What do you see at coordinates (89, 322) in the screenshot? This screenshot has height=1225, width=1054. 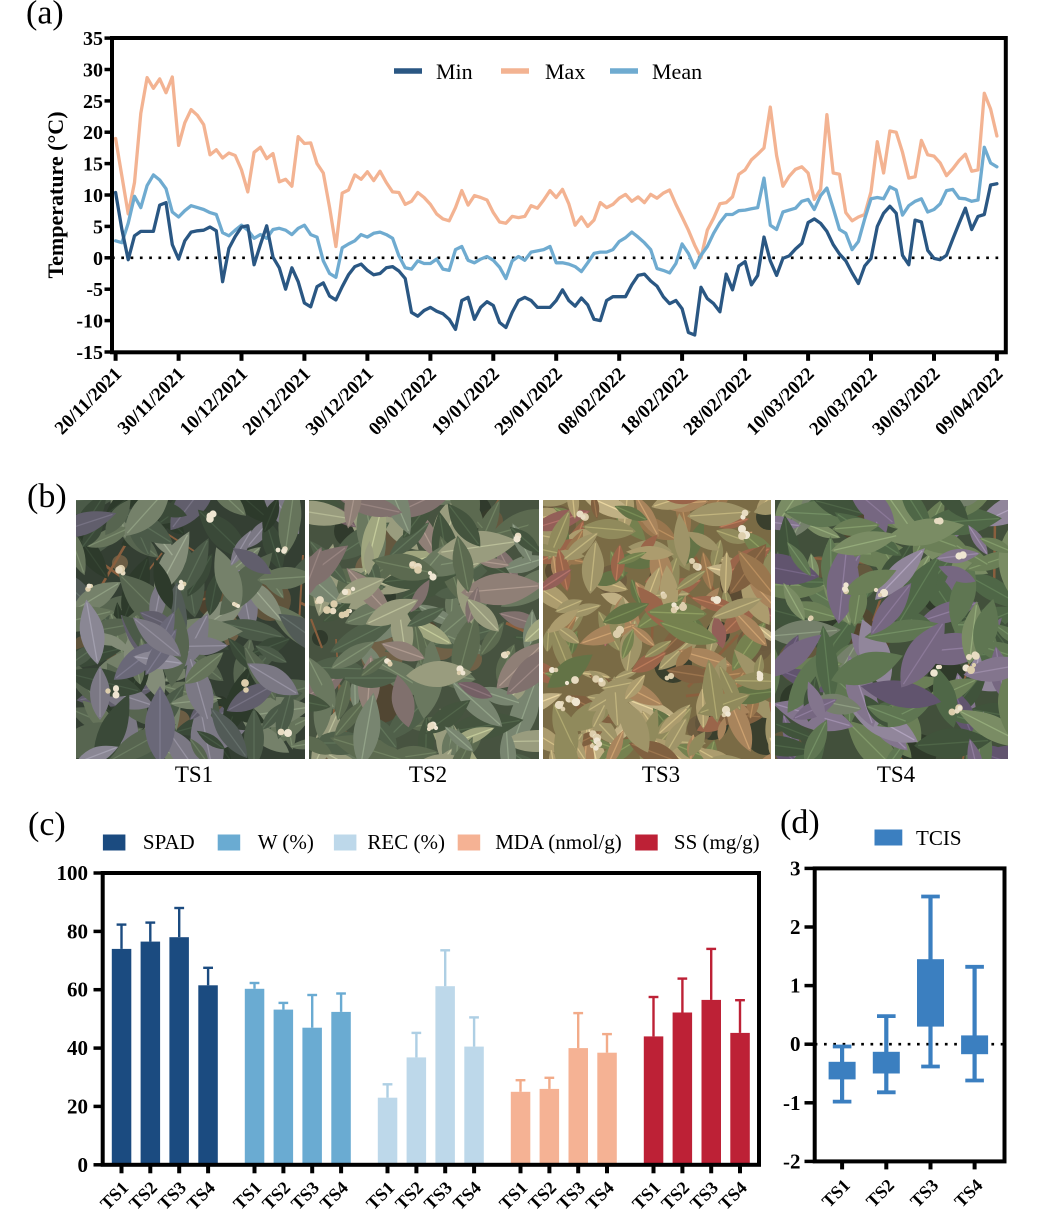 I see `svg-text: -10` at bounding box center [89, 322].